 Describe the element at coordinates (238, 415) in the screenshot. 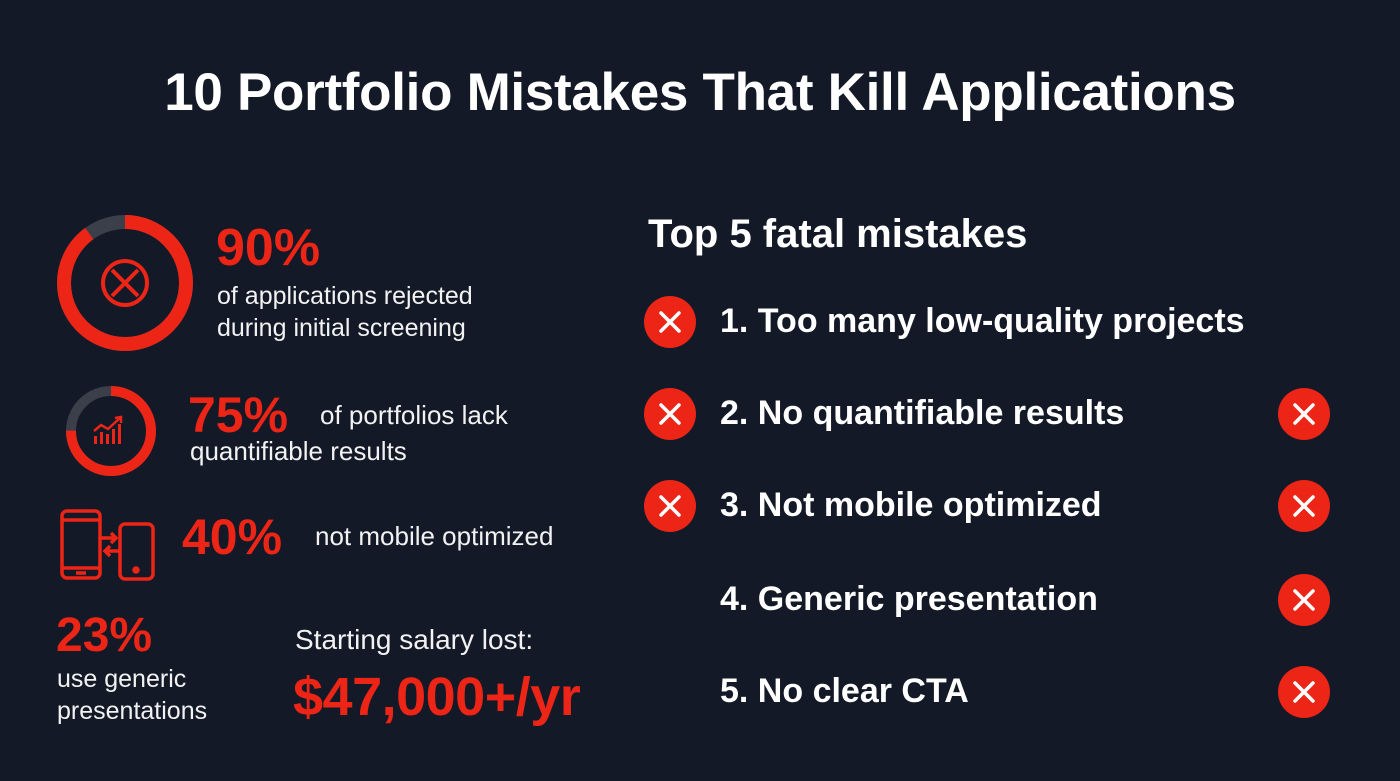

I see `stat-75-value: 75%` at that location.